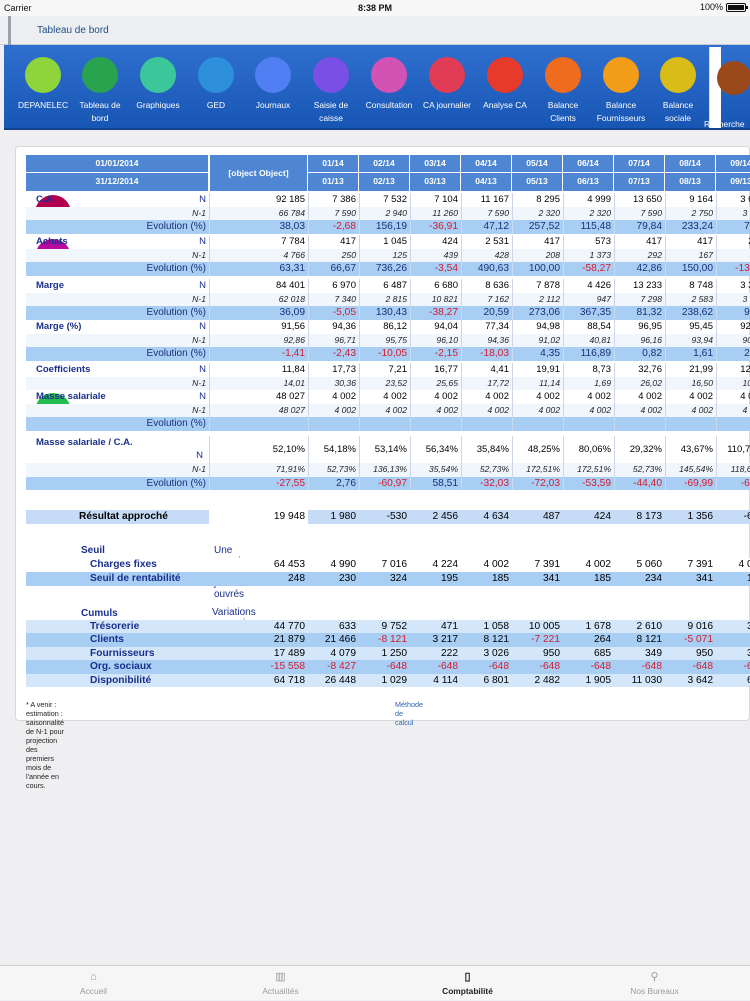  Describe the element at coordinates (384, 313) in the screenshot. I see `cell: 130,43` at that location.